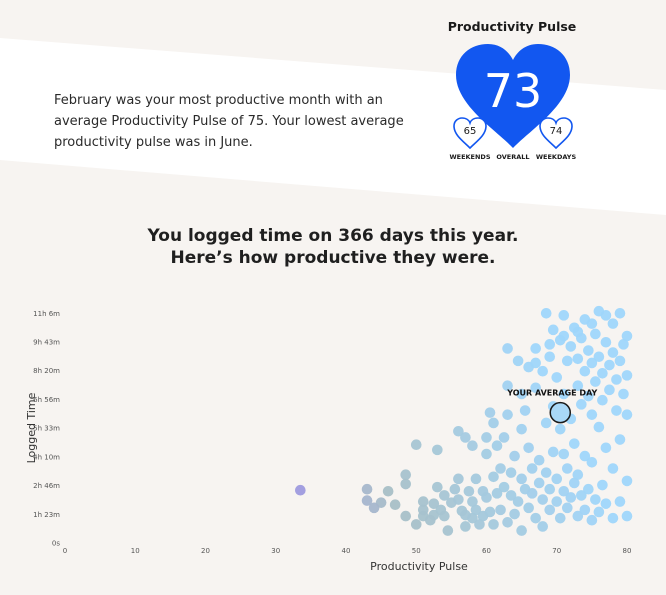  I want to click on label-weekends: WEEKENDS, so click(469, 157).